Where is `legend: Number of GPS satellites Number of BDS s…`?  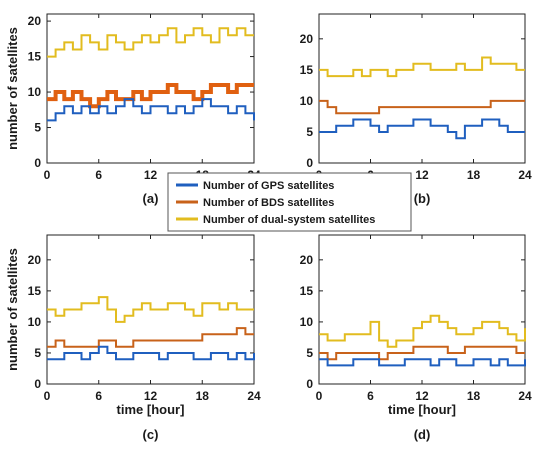 legend: Number of GPS satellites Number of BDS s… is located at coordinates (289, 202).